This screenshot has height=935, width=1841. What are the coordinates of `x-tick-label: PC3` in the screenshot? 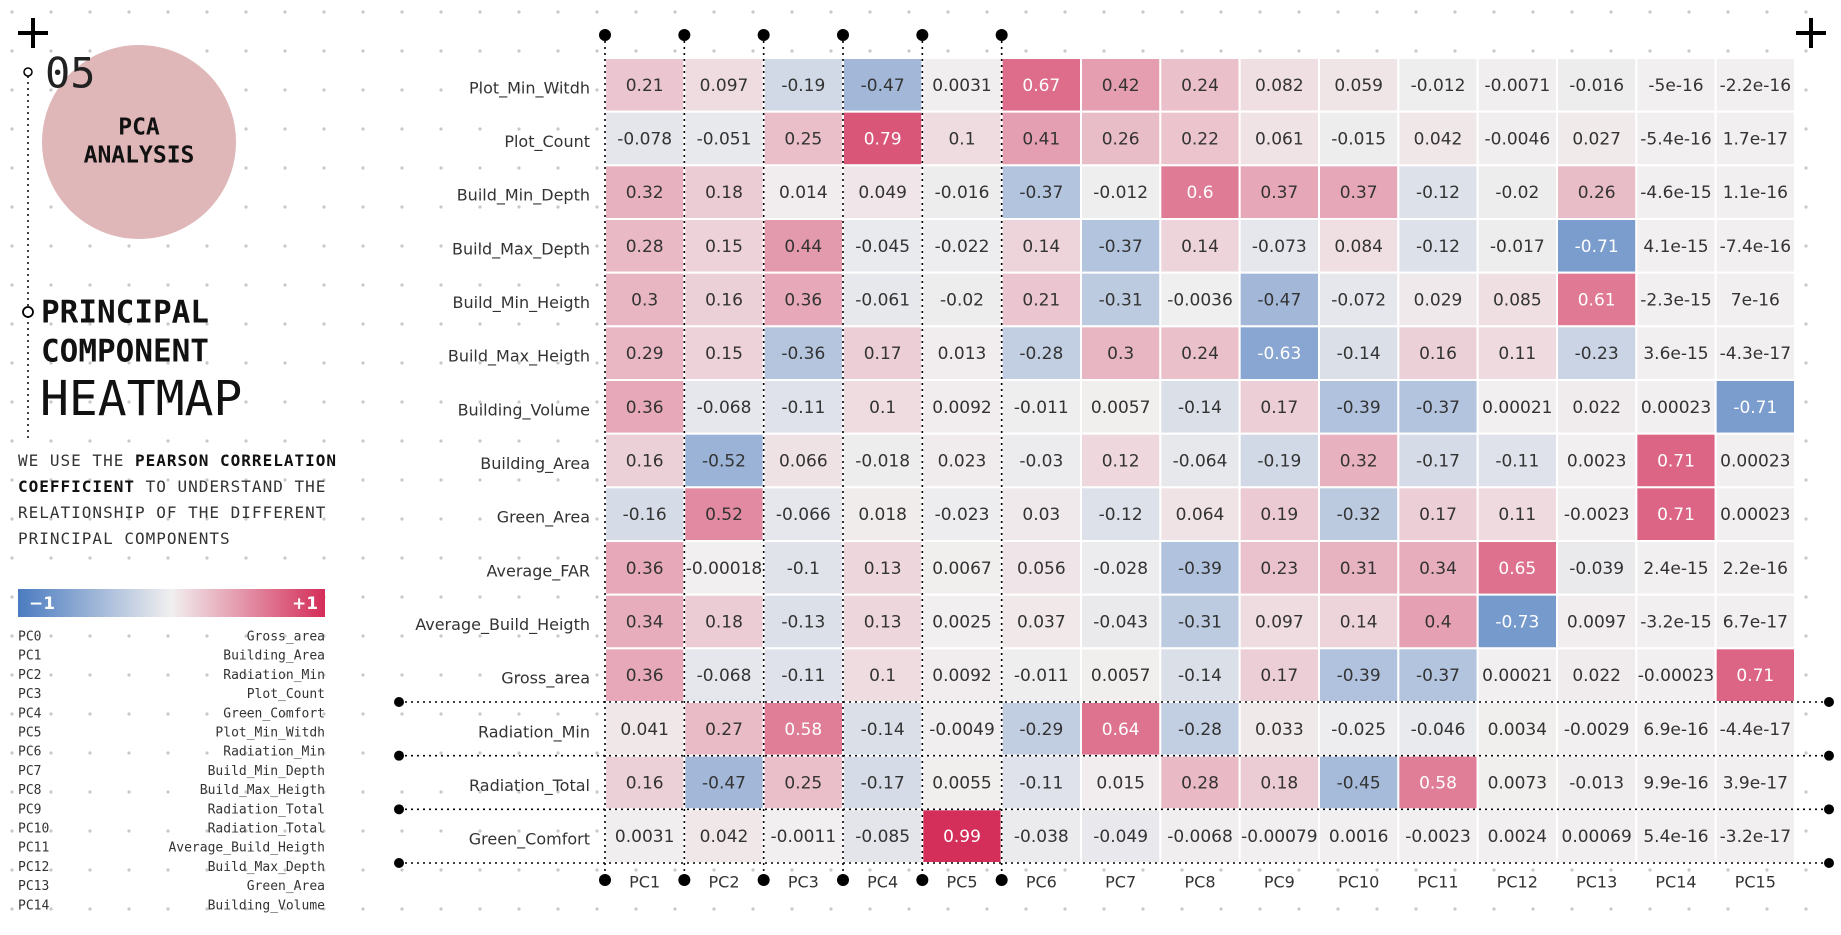 It's located at (803, 882).